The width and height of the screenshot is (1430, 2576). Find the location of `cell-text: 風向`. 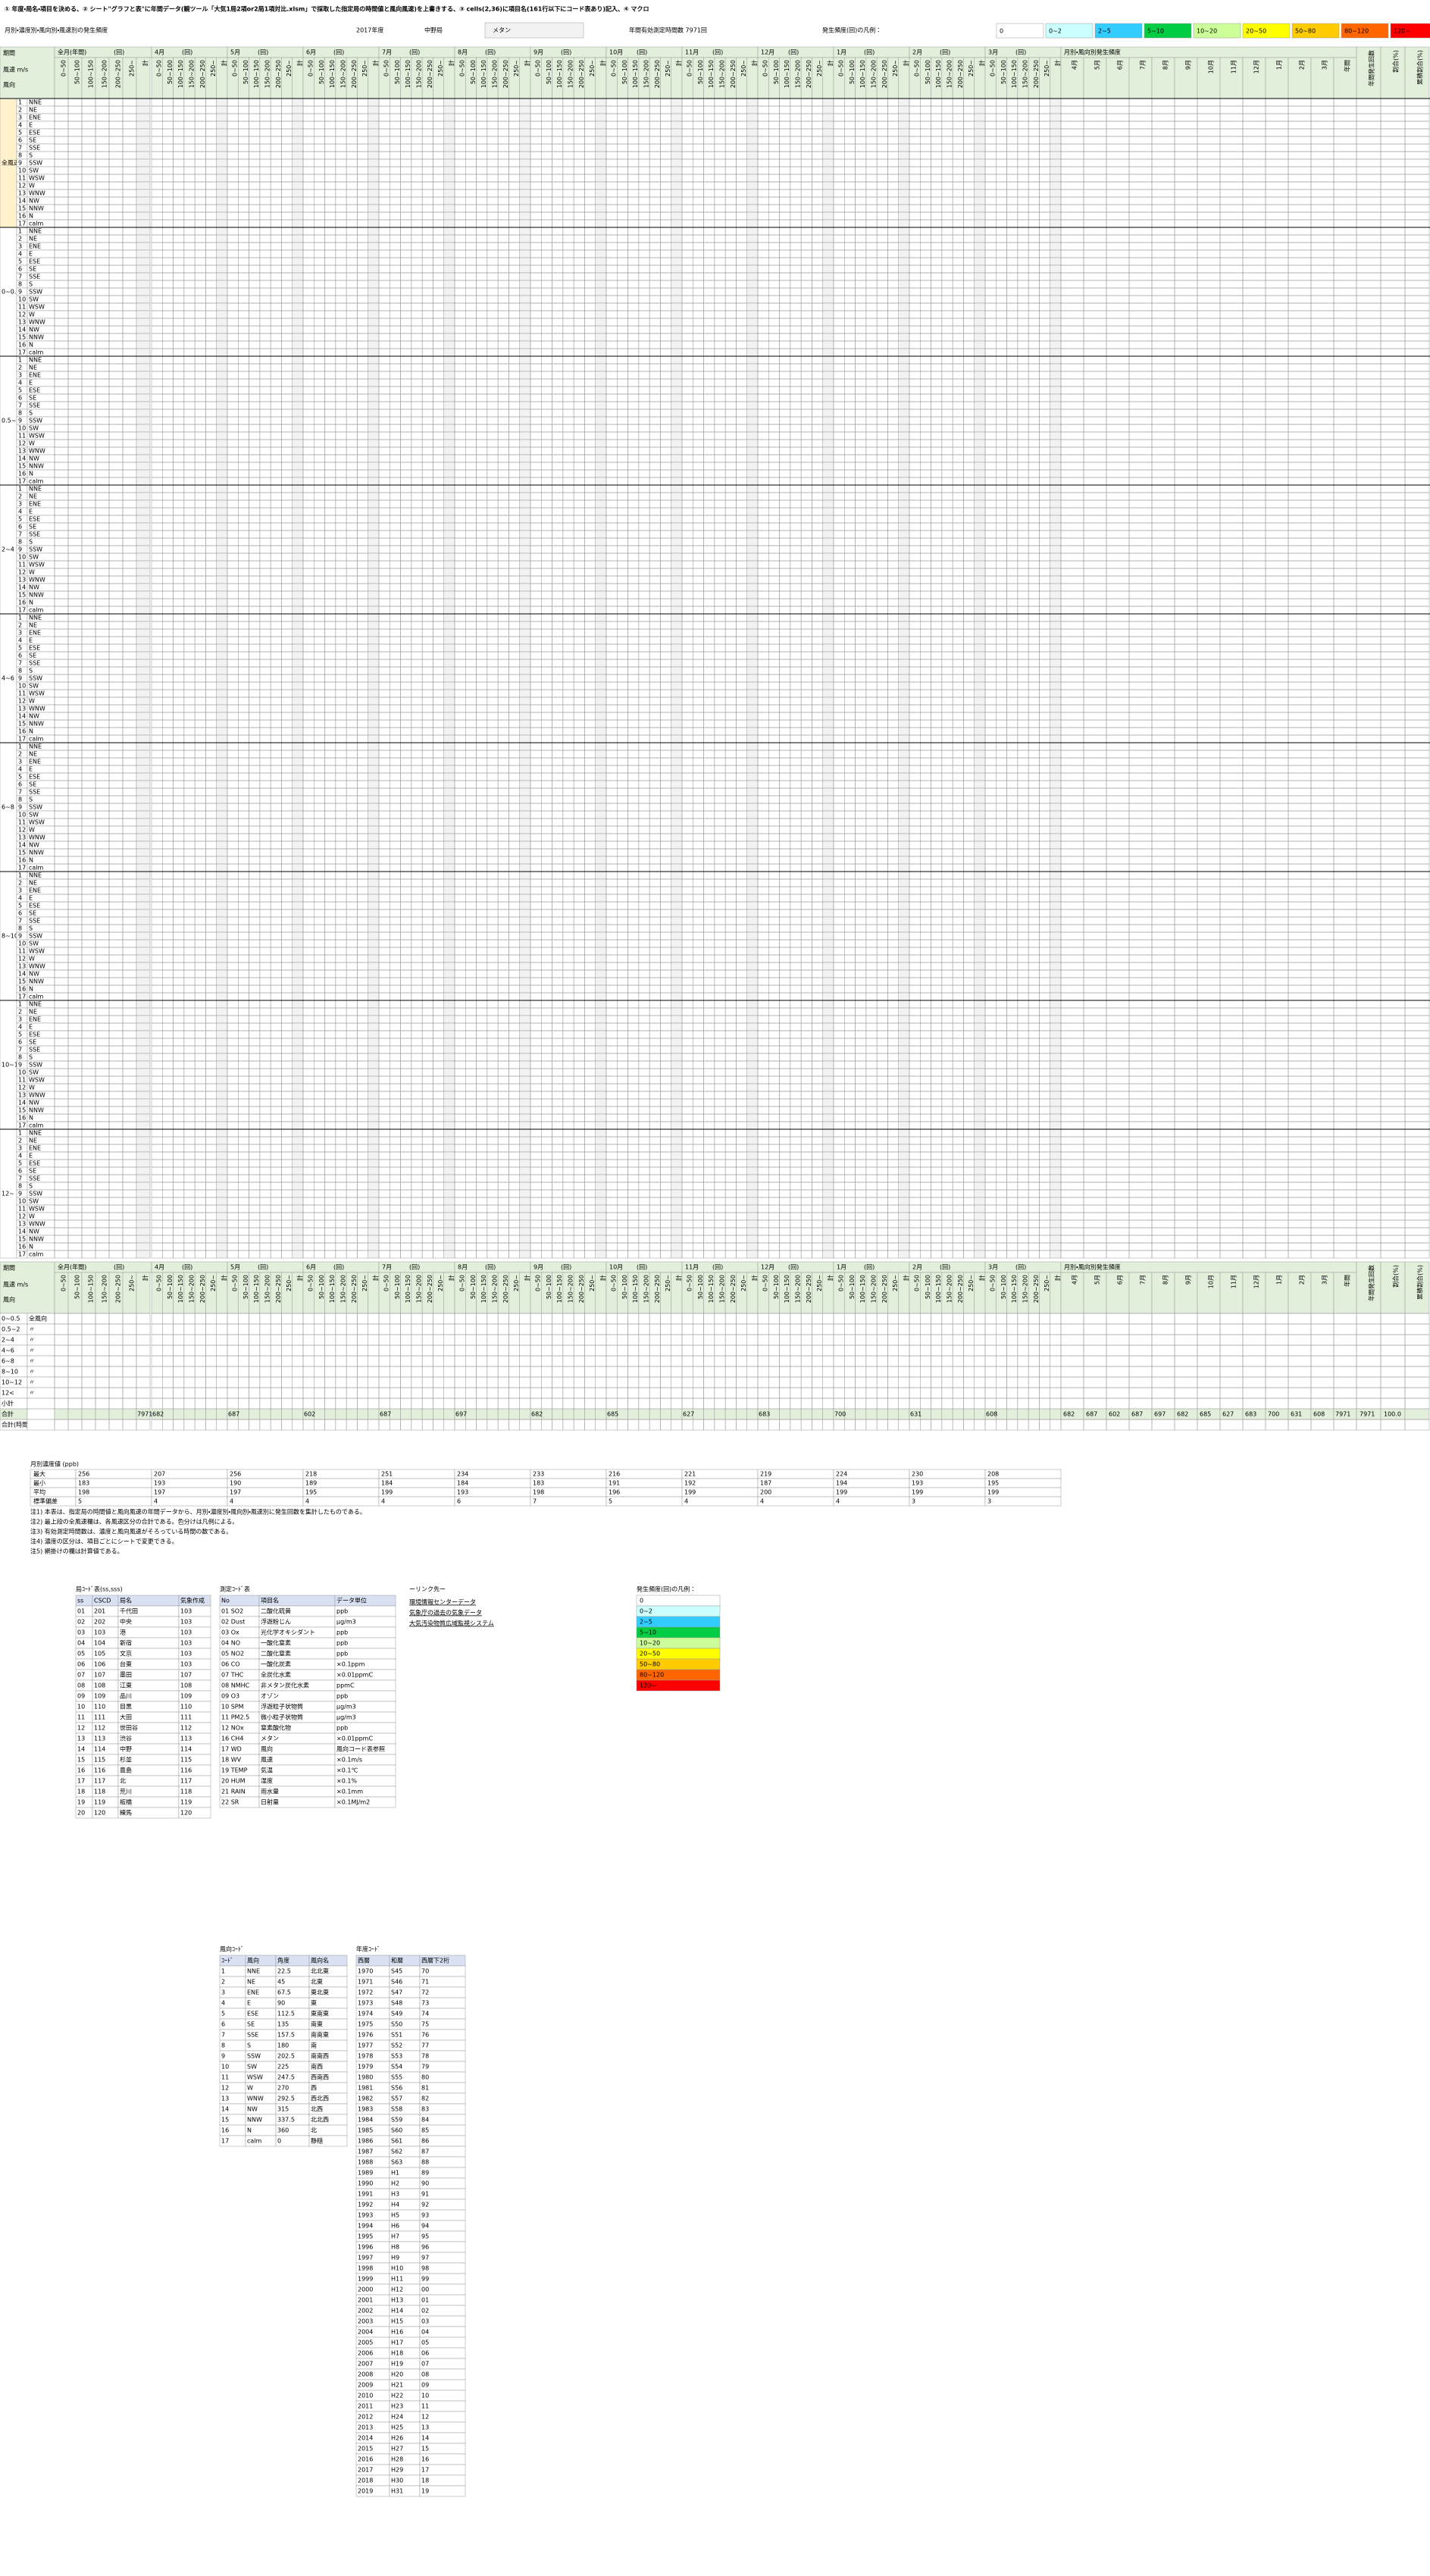

cell-text: 風向 is located at coordinates (9, 85).